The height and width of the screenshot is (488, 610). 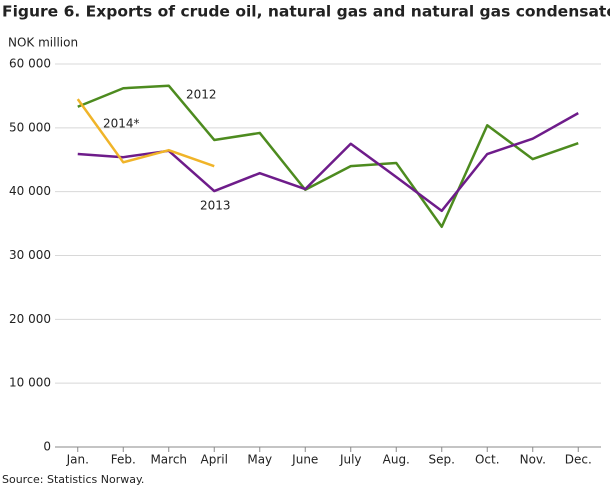 What do you see at coordinates (214, 460) in the screenshot?
I see `x-tick-label: April` at bounding box center [214, 460].